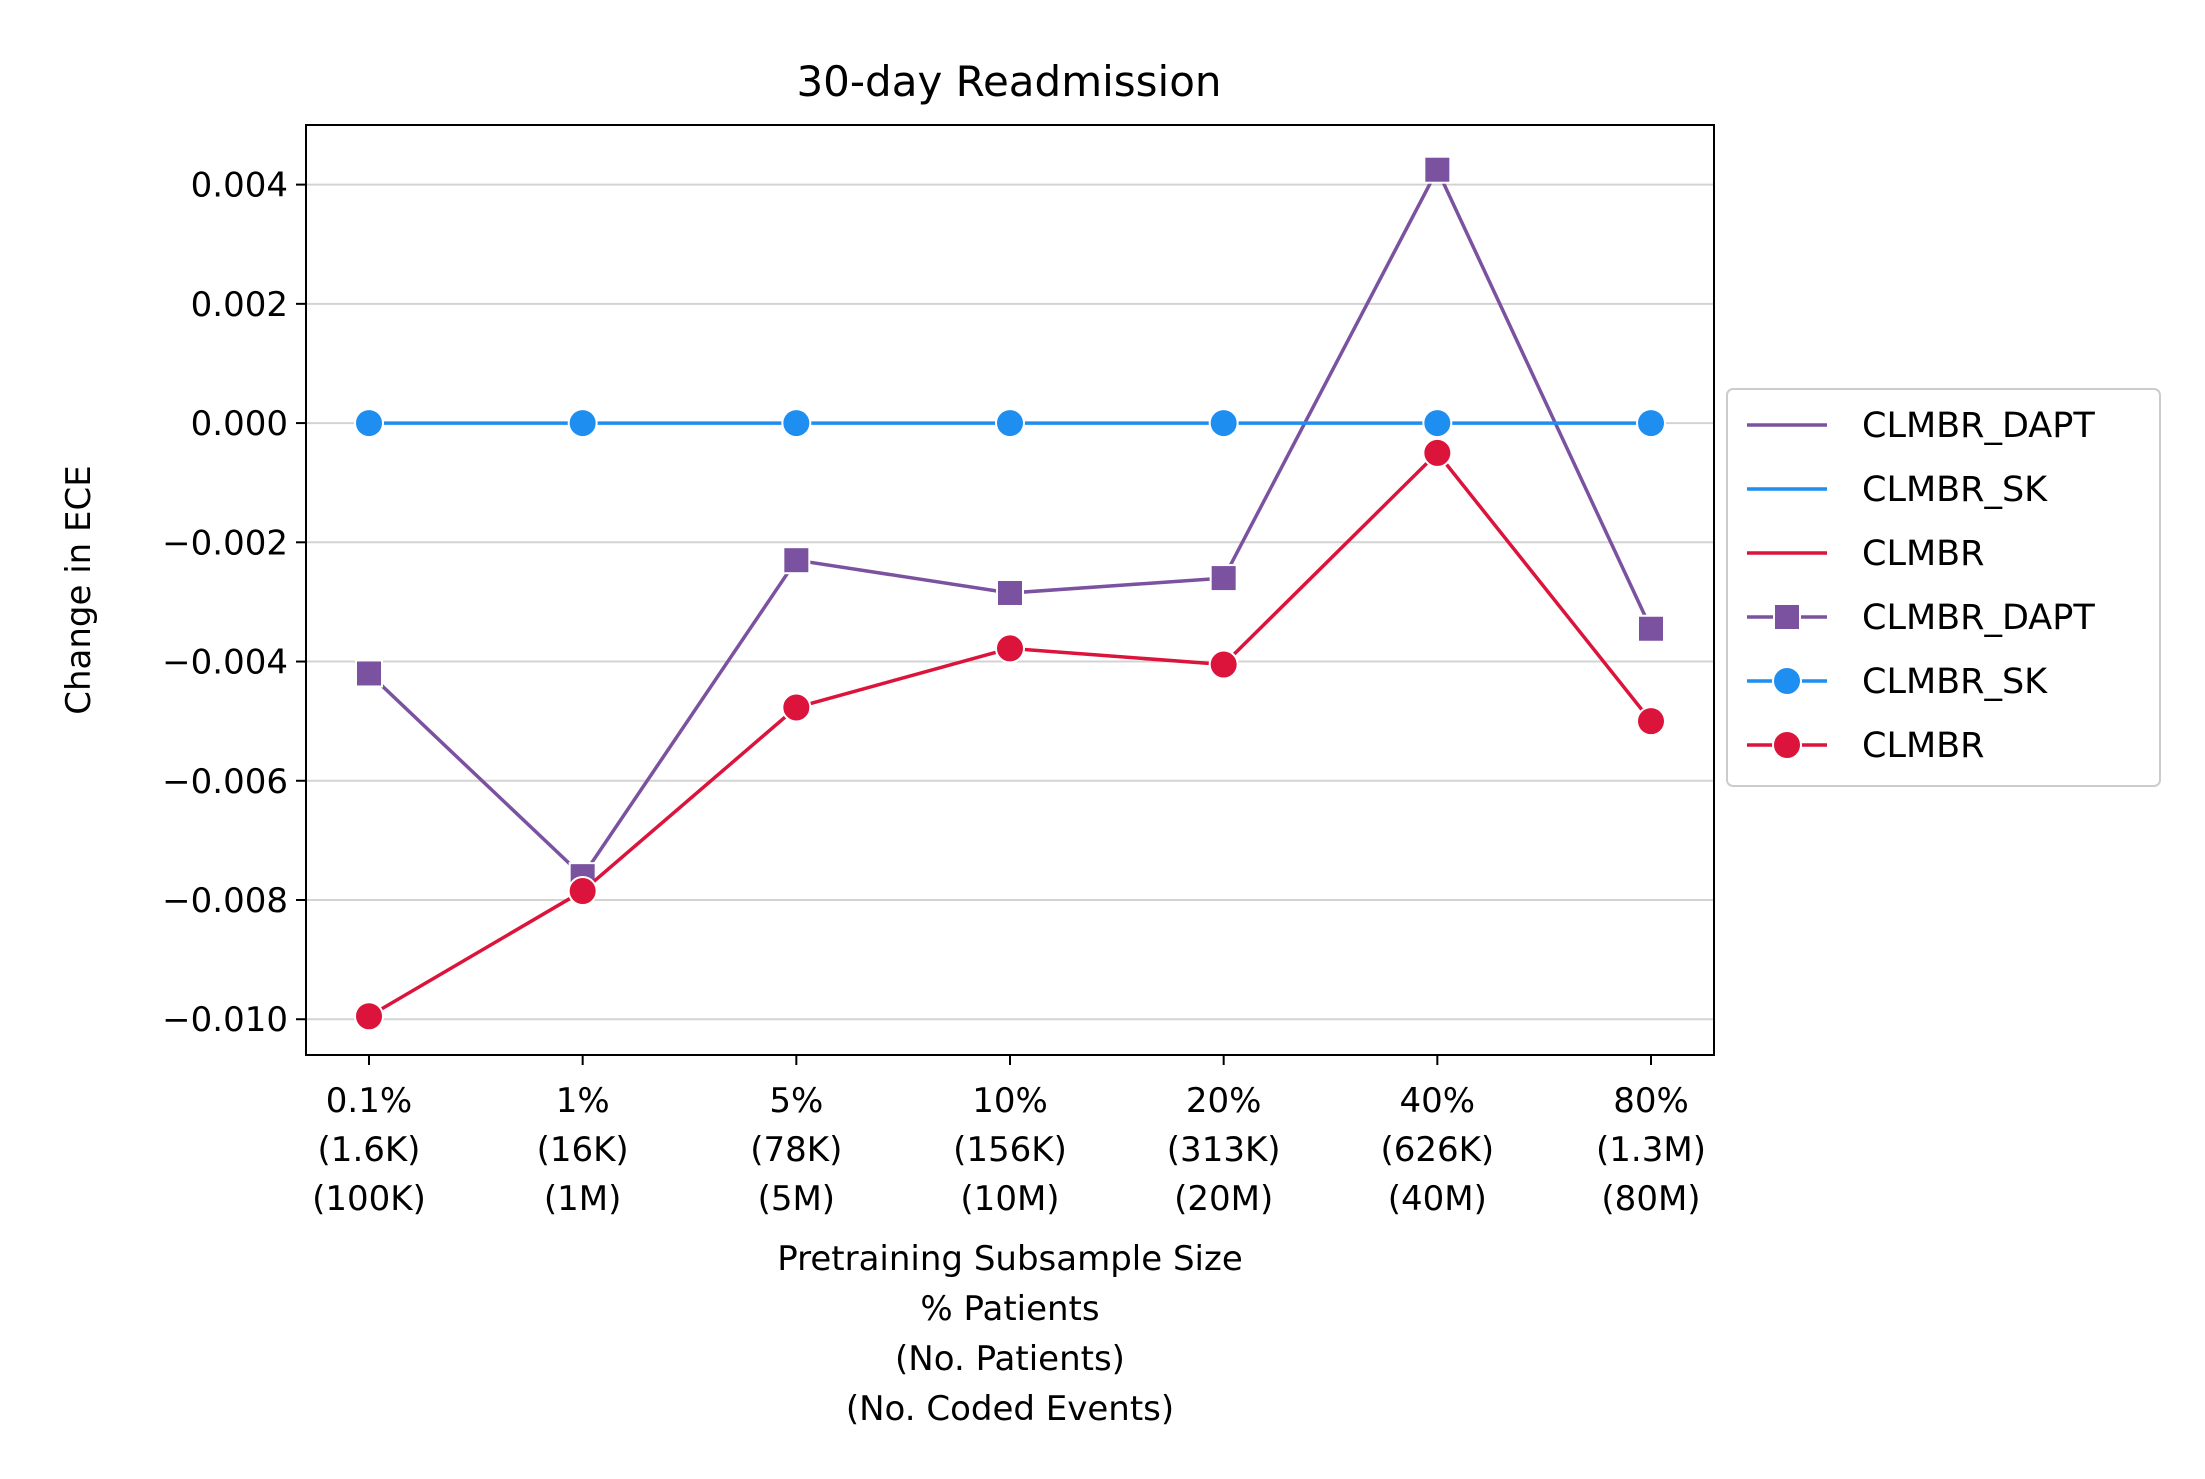  What do you see at coordinates (583, 1101) in the screenshot?
I see `x-tick-label: 1%` at bounding box center [583, 1101].